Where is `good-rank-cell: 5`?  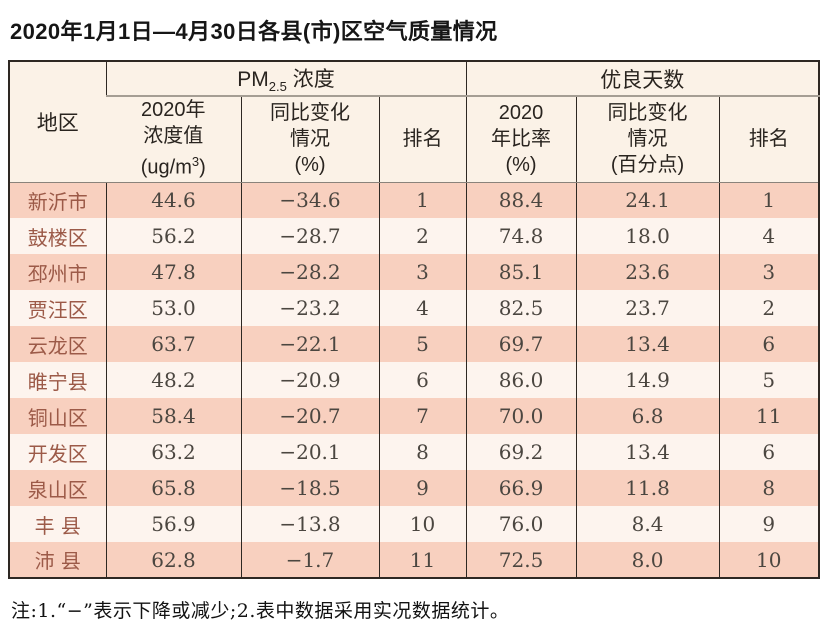
good-rank-cell: 5 is located at coordinates (769, 380).